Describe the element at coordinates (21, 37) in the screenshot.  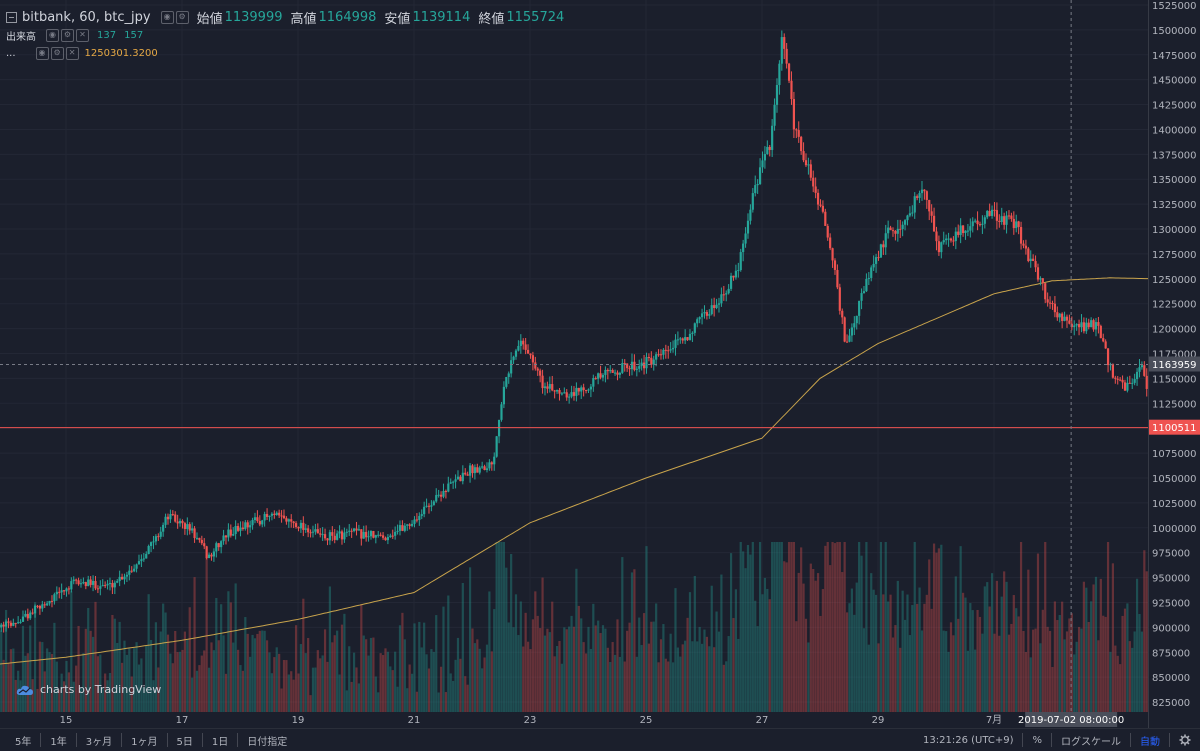
I see `volume-label: 出来高` at that location.